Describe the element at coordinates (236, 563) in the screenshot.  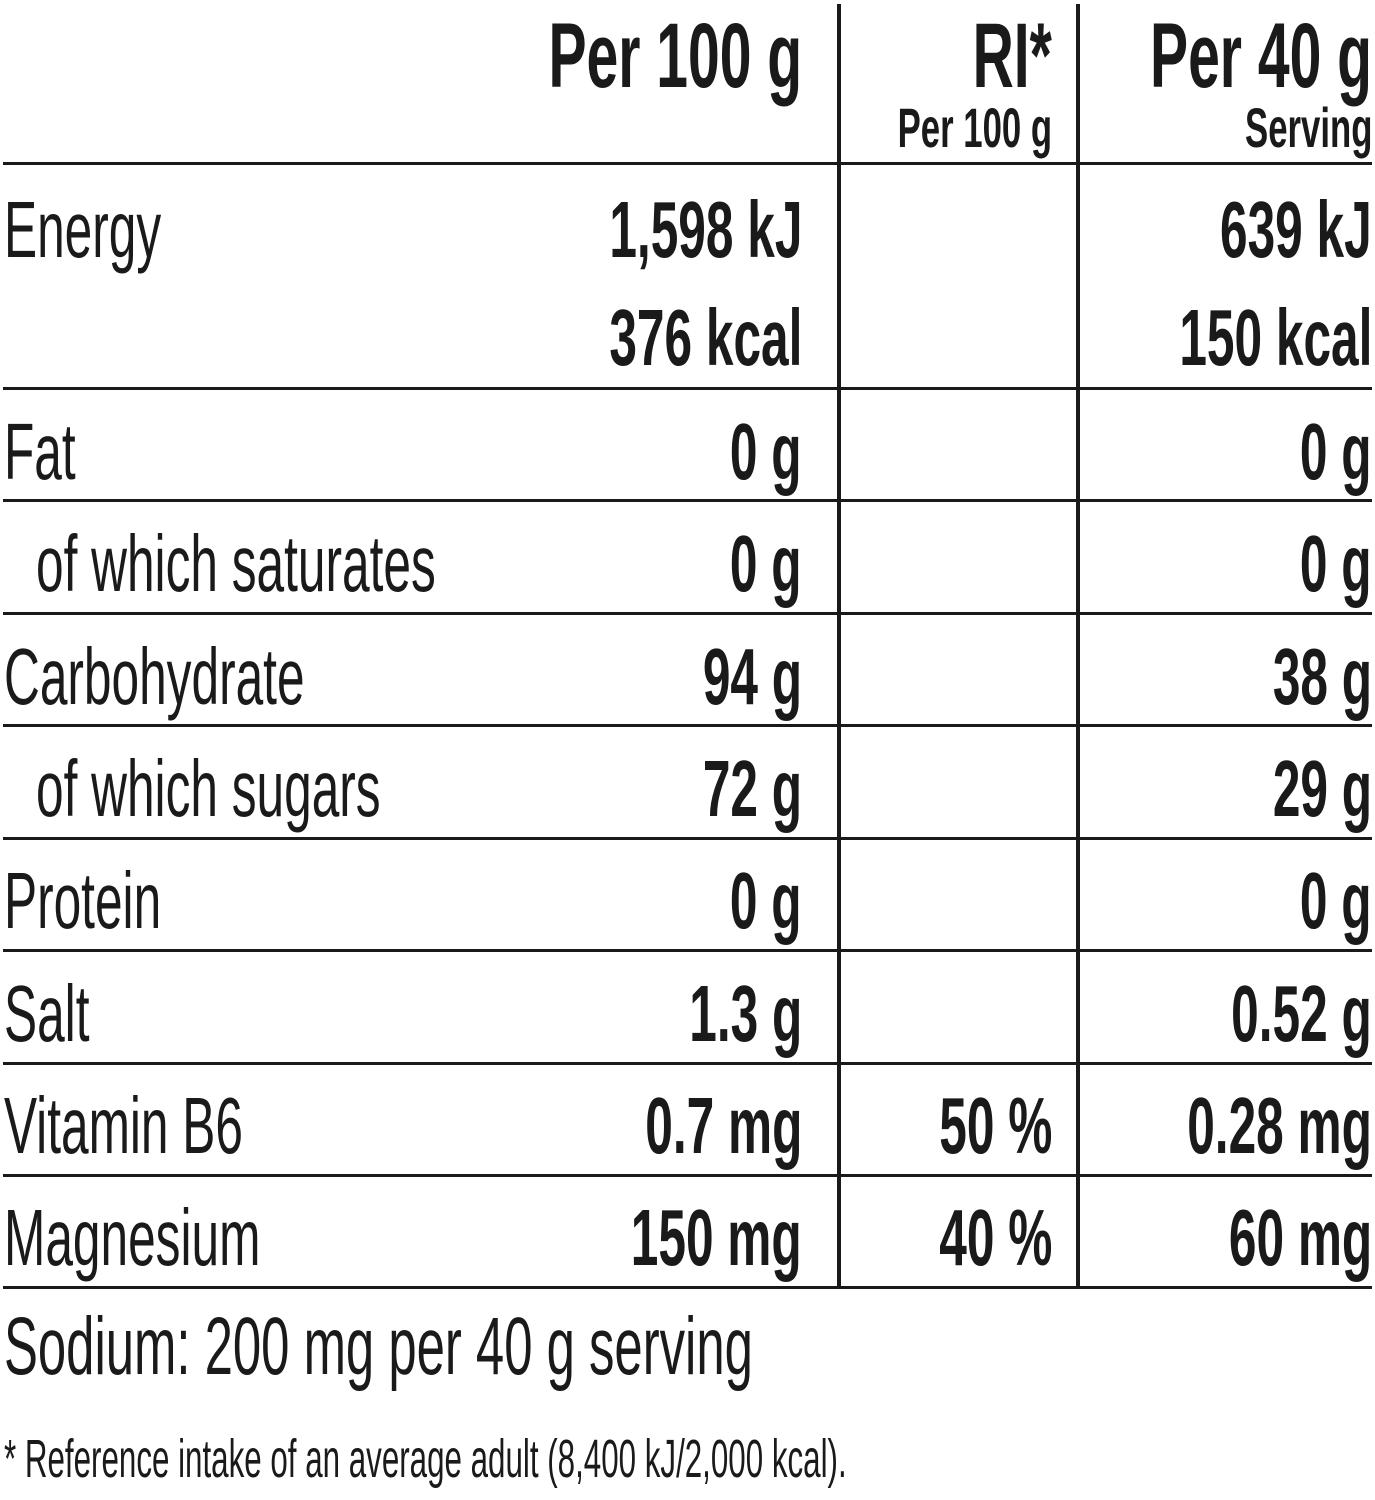
I see `row-label-saturates: of which saturates` at that location.